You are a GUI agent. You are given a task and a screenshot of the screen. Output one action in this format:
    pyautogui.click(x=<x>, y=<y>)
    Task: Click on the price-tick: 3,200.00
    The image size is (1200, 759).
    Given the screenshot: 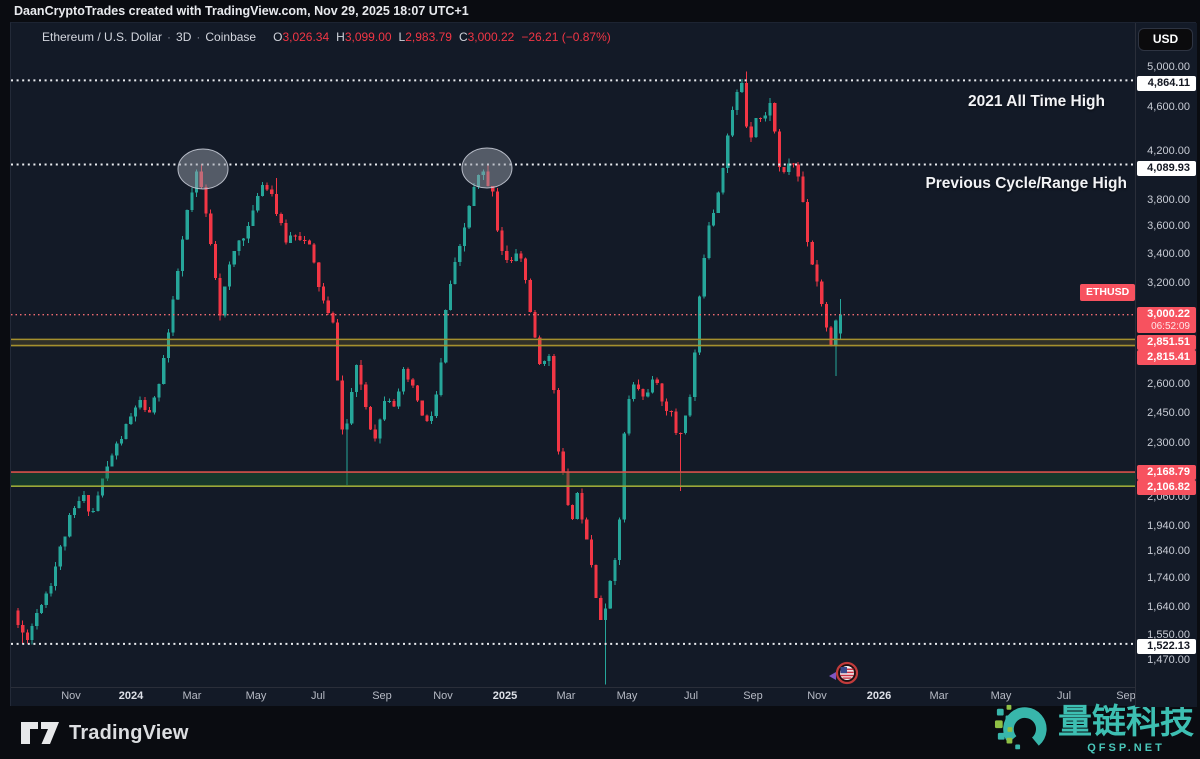 What is the action you would take?
    pyautogui.click(x=1168, y=282)
    